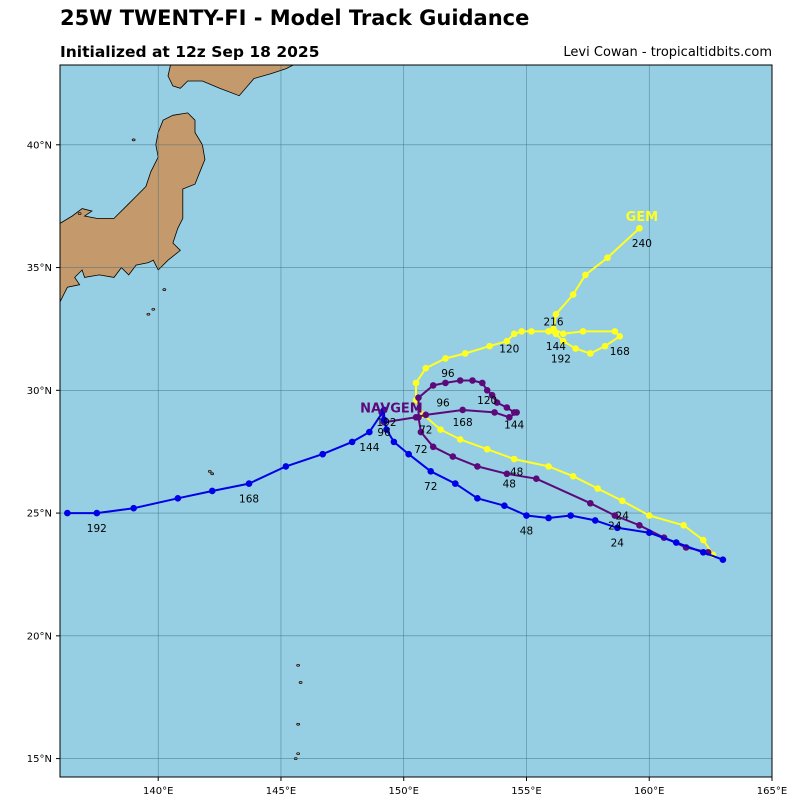 The height and width of the screenshot is (800, 800). I want to click on lon-tick-label: 150°E, so click(404, 791).